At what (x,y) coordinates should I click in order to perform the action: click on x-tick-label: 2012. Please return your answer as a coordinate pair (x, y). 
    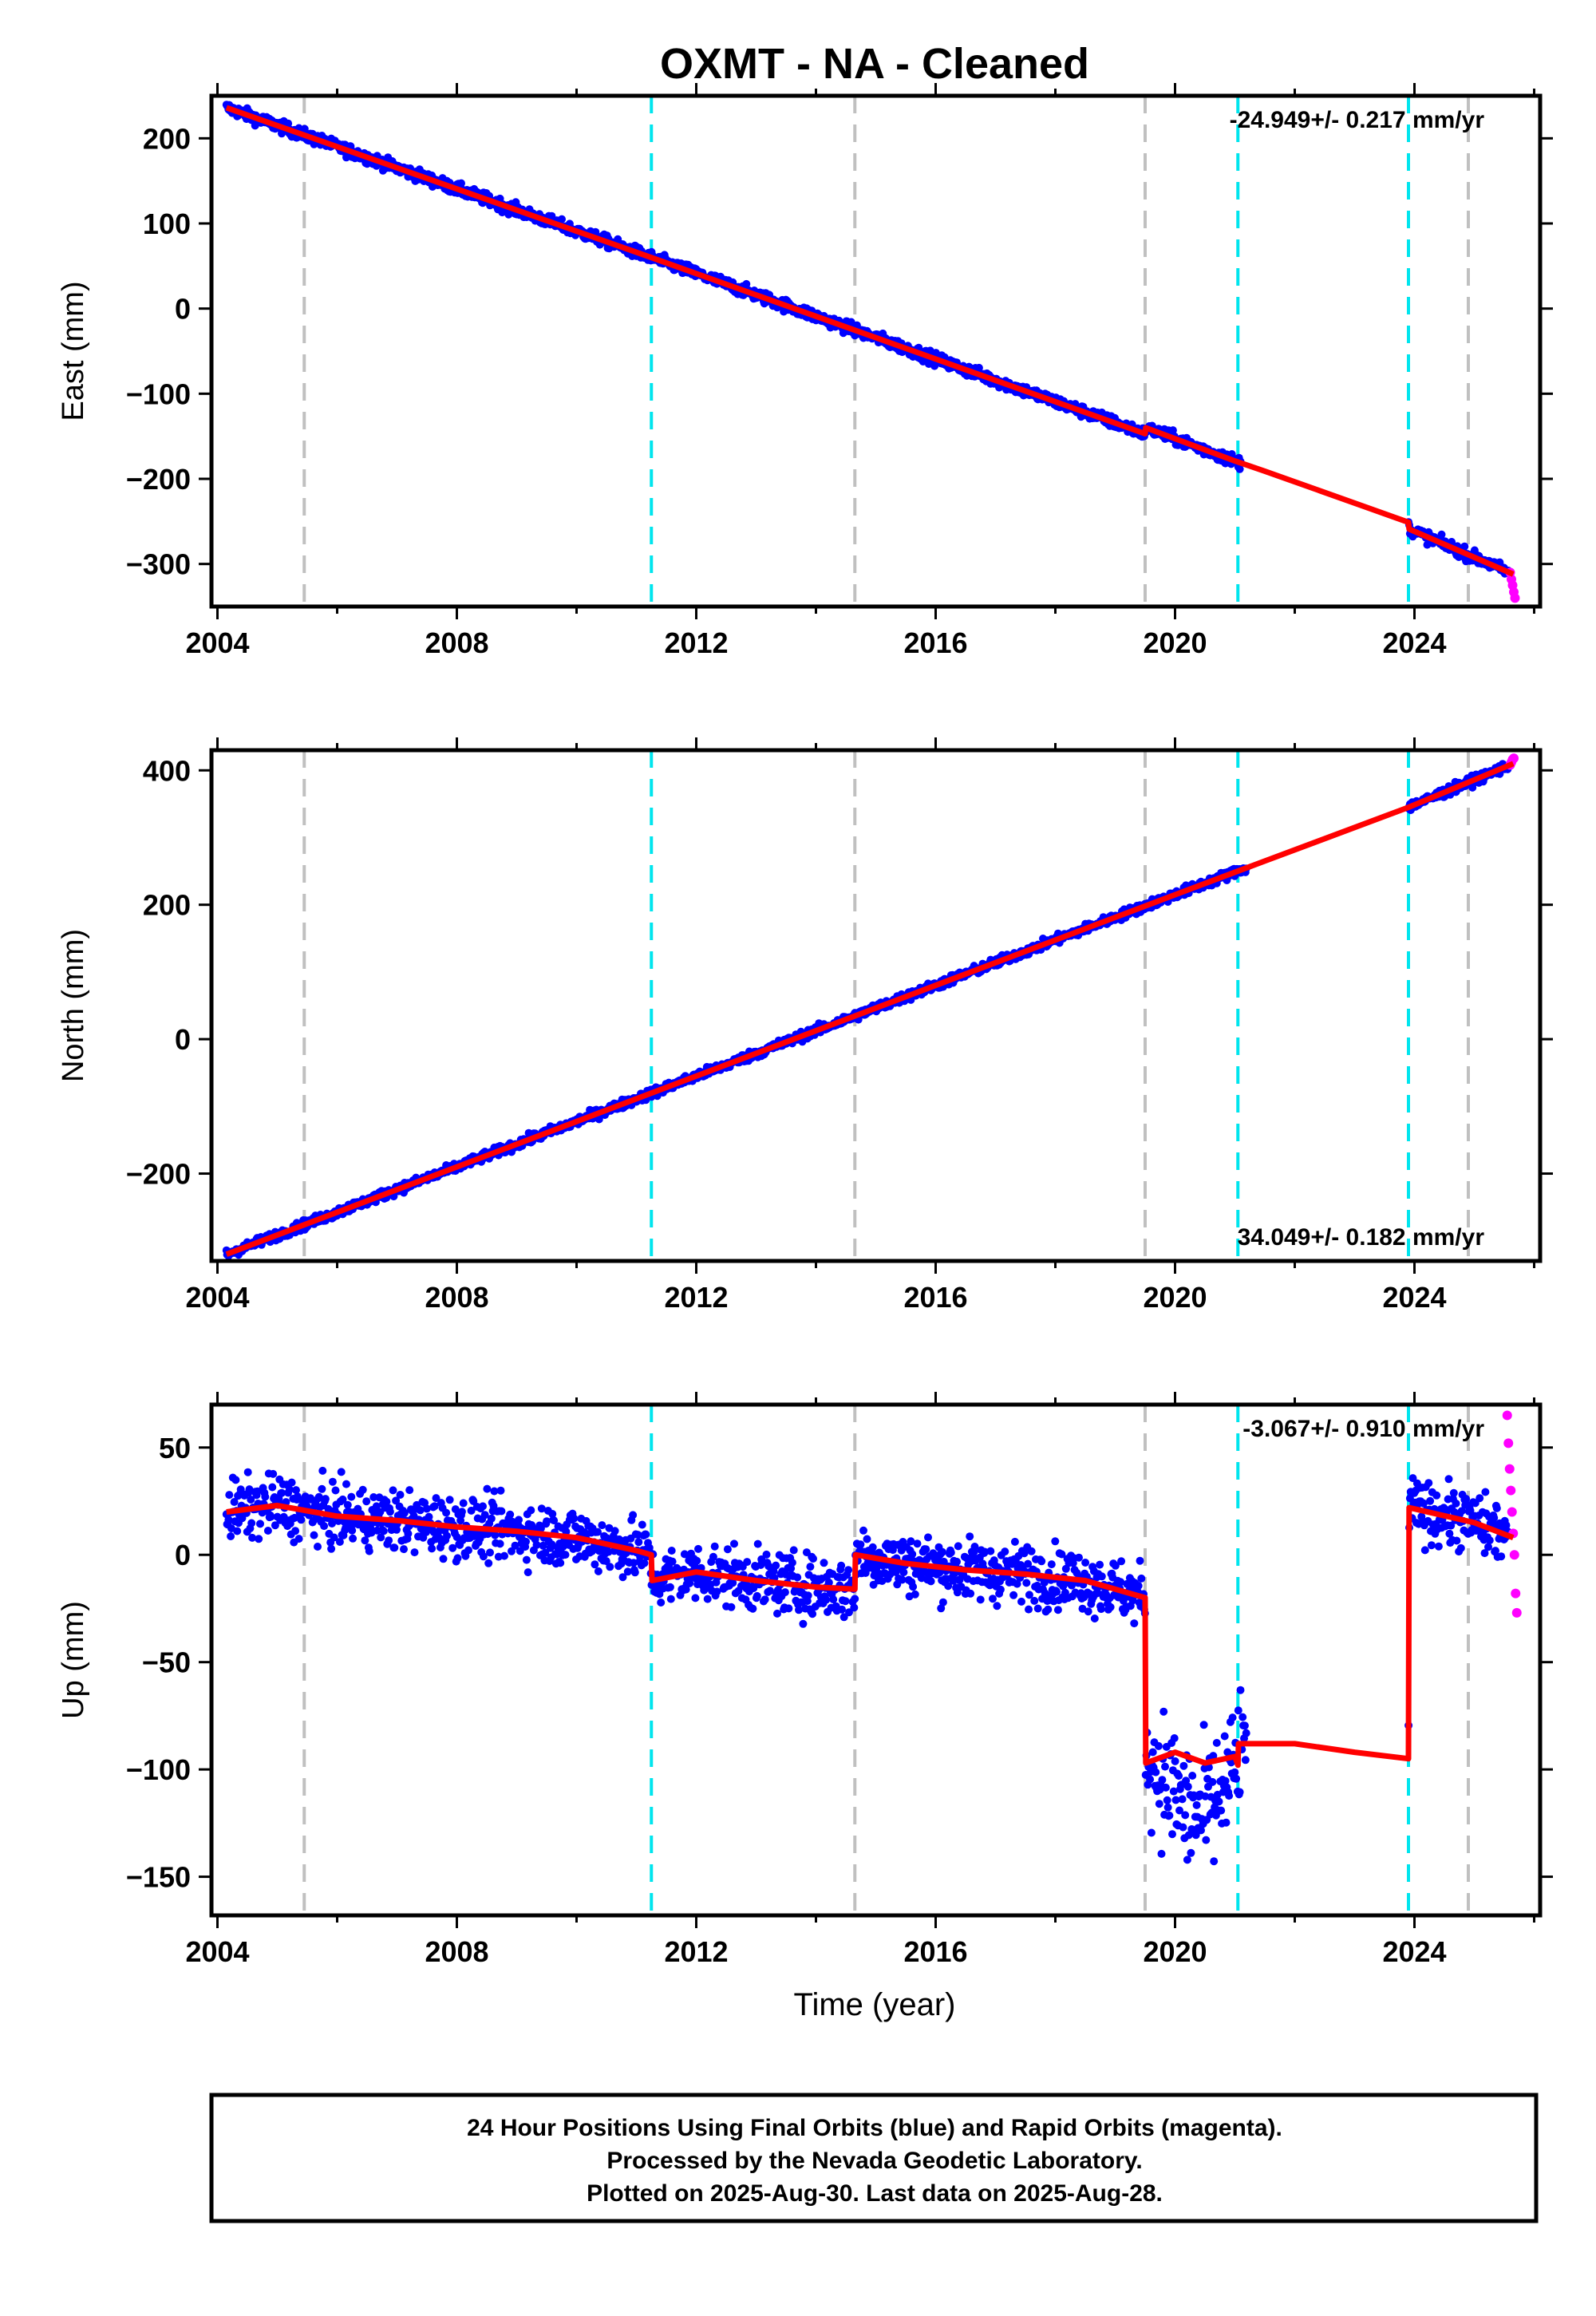
    Looking at the image, I should click on (696, 1952).